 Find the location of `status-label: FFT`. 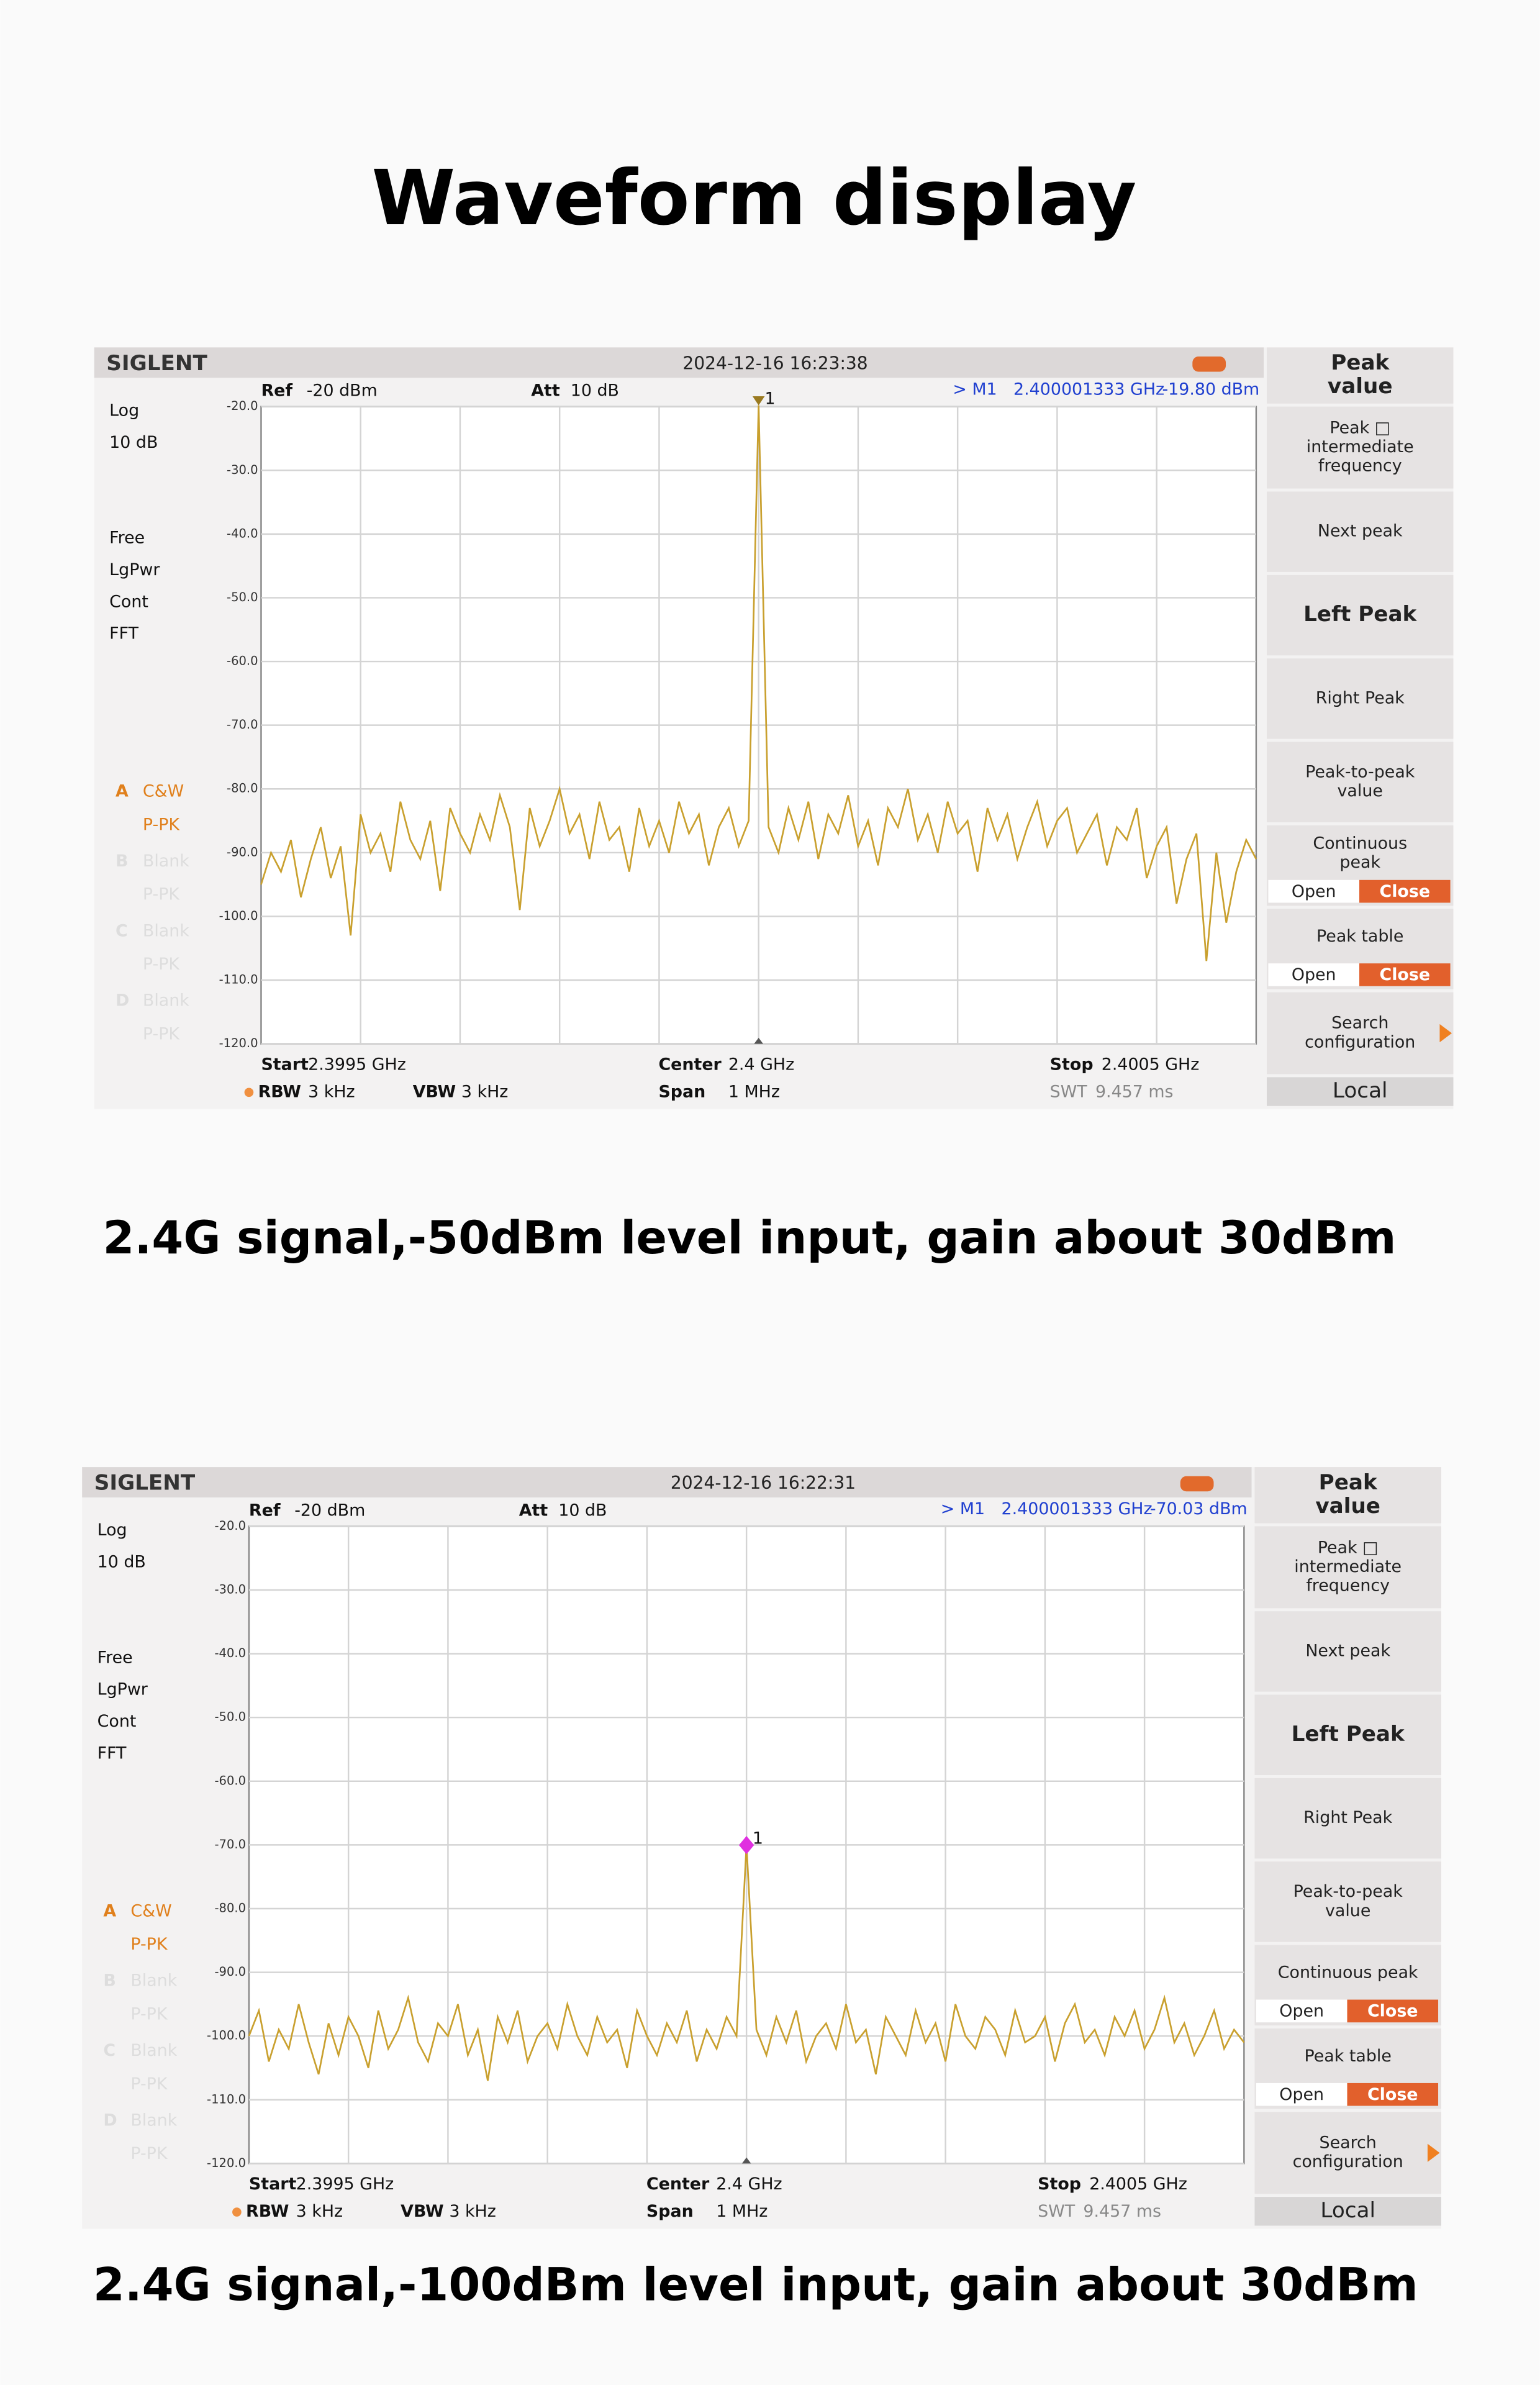

status-label: FFT is located at coordinates (112, 1753).